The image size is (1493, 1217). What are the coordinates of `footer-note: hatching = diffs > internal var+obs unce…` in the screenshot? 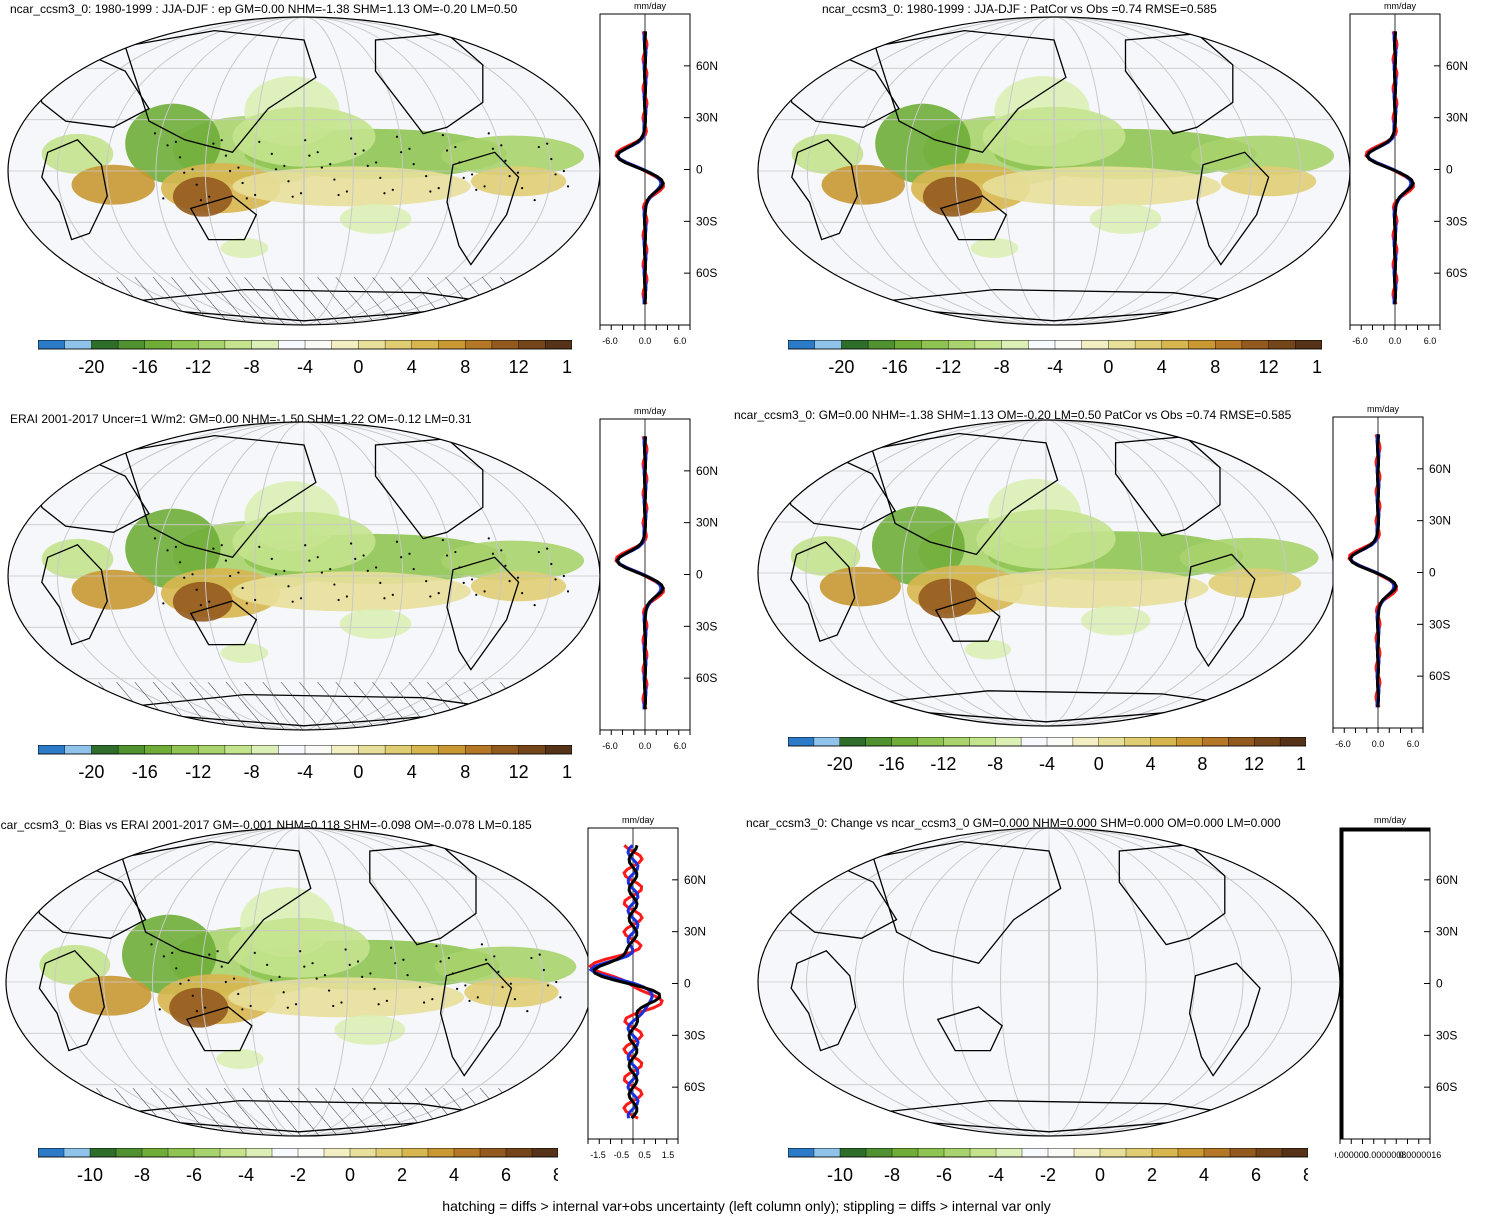 It's located at (746, 1206).